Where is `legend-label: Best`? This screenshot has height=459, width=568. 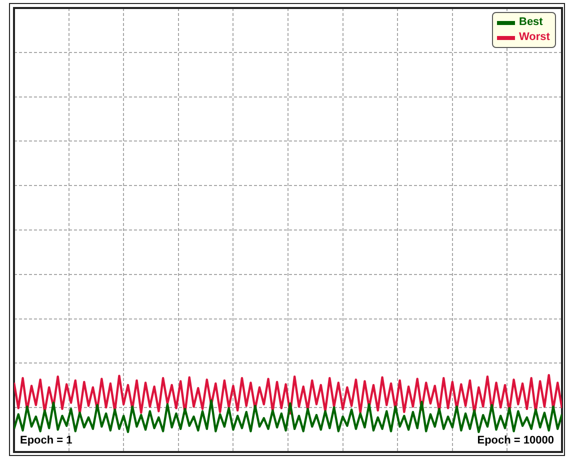
legend-label: Best is located at coordinates (531, 22).